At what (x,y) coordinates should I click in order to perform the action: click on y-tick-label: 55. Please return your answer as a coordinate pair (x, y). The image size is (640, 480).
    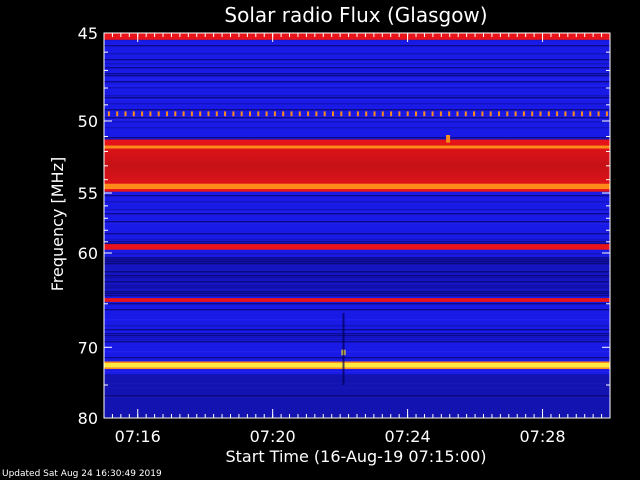
    Looking at the image, I should click on (88, 193).